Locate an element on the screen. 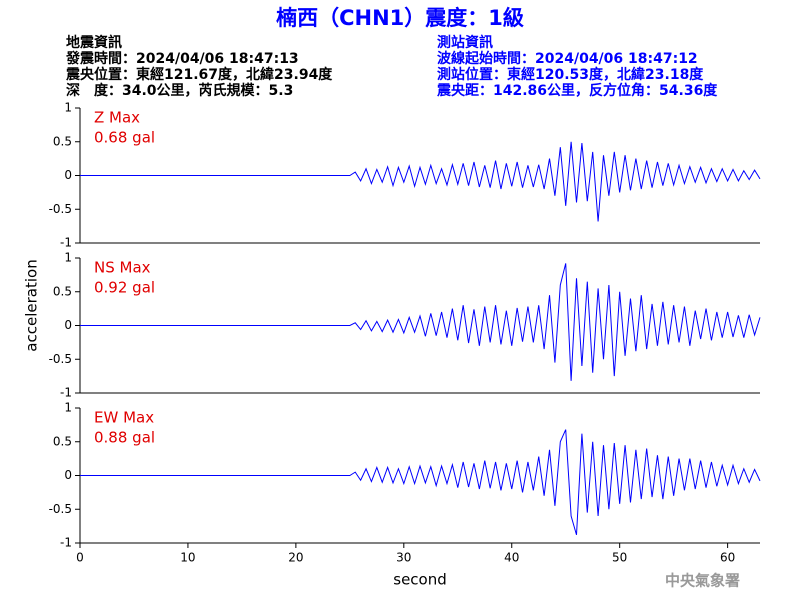 This screenshot has height=600, width=800. component-name: Z Max is located at coordinates (117, 118).